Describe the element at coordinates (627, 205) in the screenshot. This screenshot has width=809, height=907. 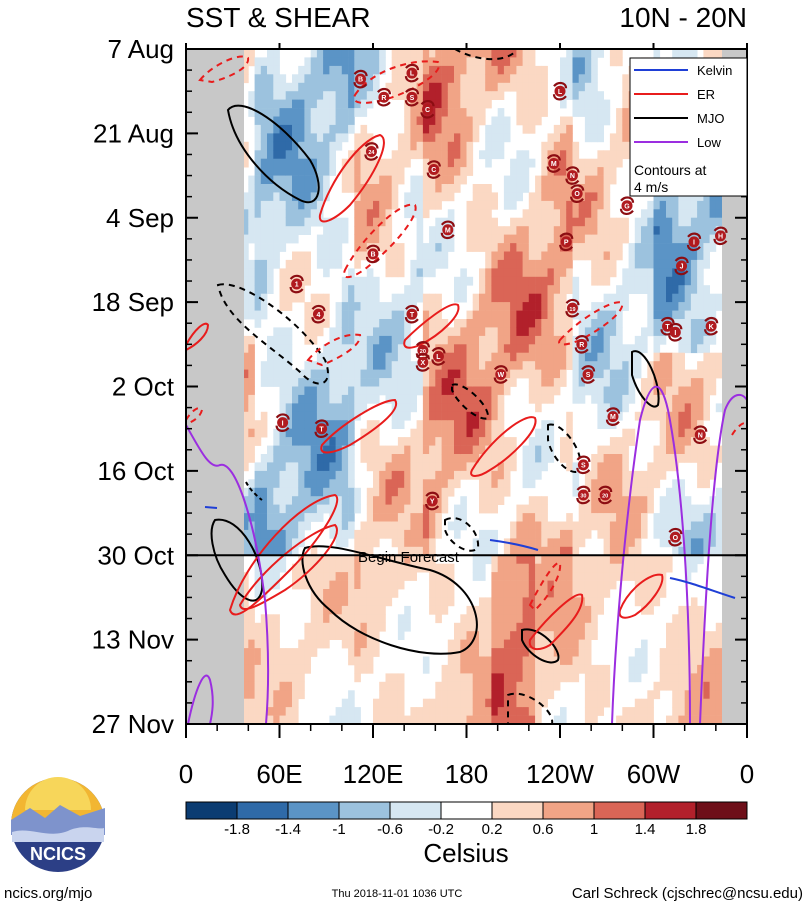
I see `storm-swirl-icon` at that location.